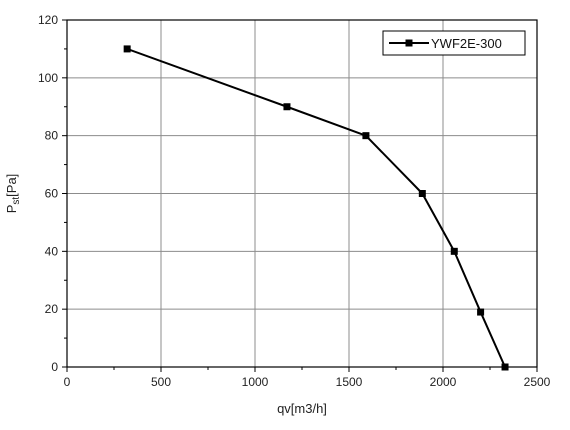  Describe the element at coordinates (54, 367) in the screenshot. I see `y-tick-label: 0` at that location.